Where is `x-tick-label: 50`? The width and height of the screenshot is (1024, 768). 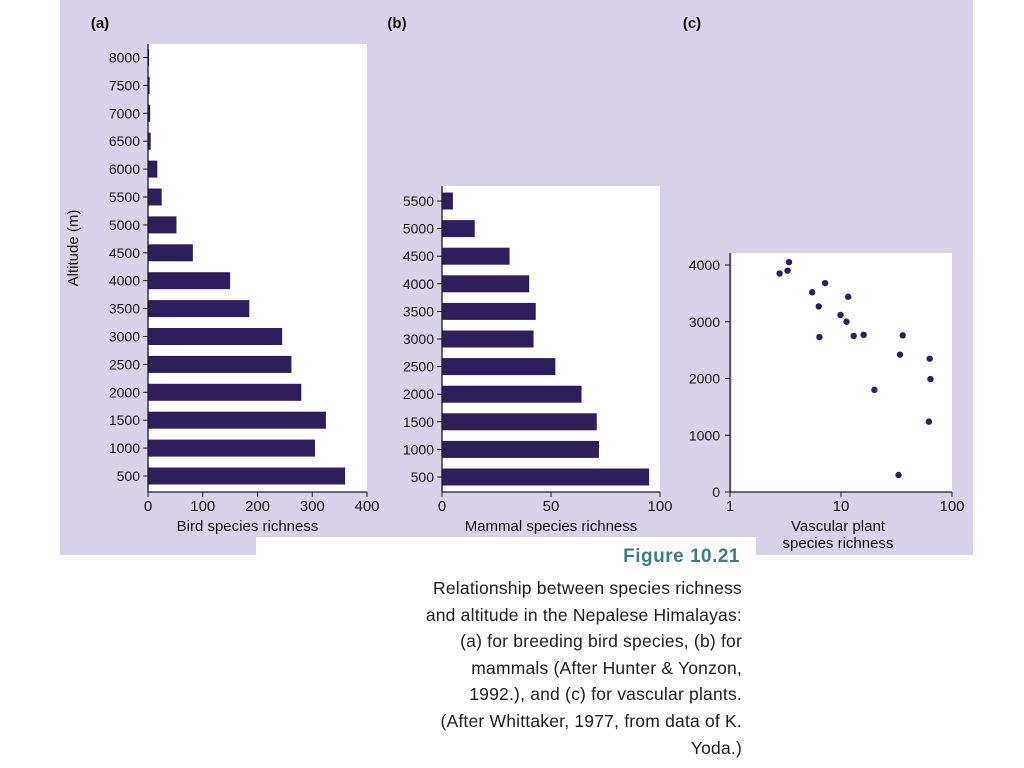
x-tick-label: 50 is located at coordinates (551, 506).